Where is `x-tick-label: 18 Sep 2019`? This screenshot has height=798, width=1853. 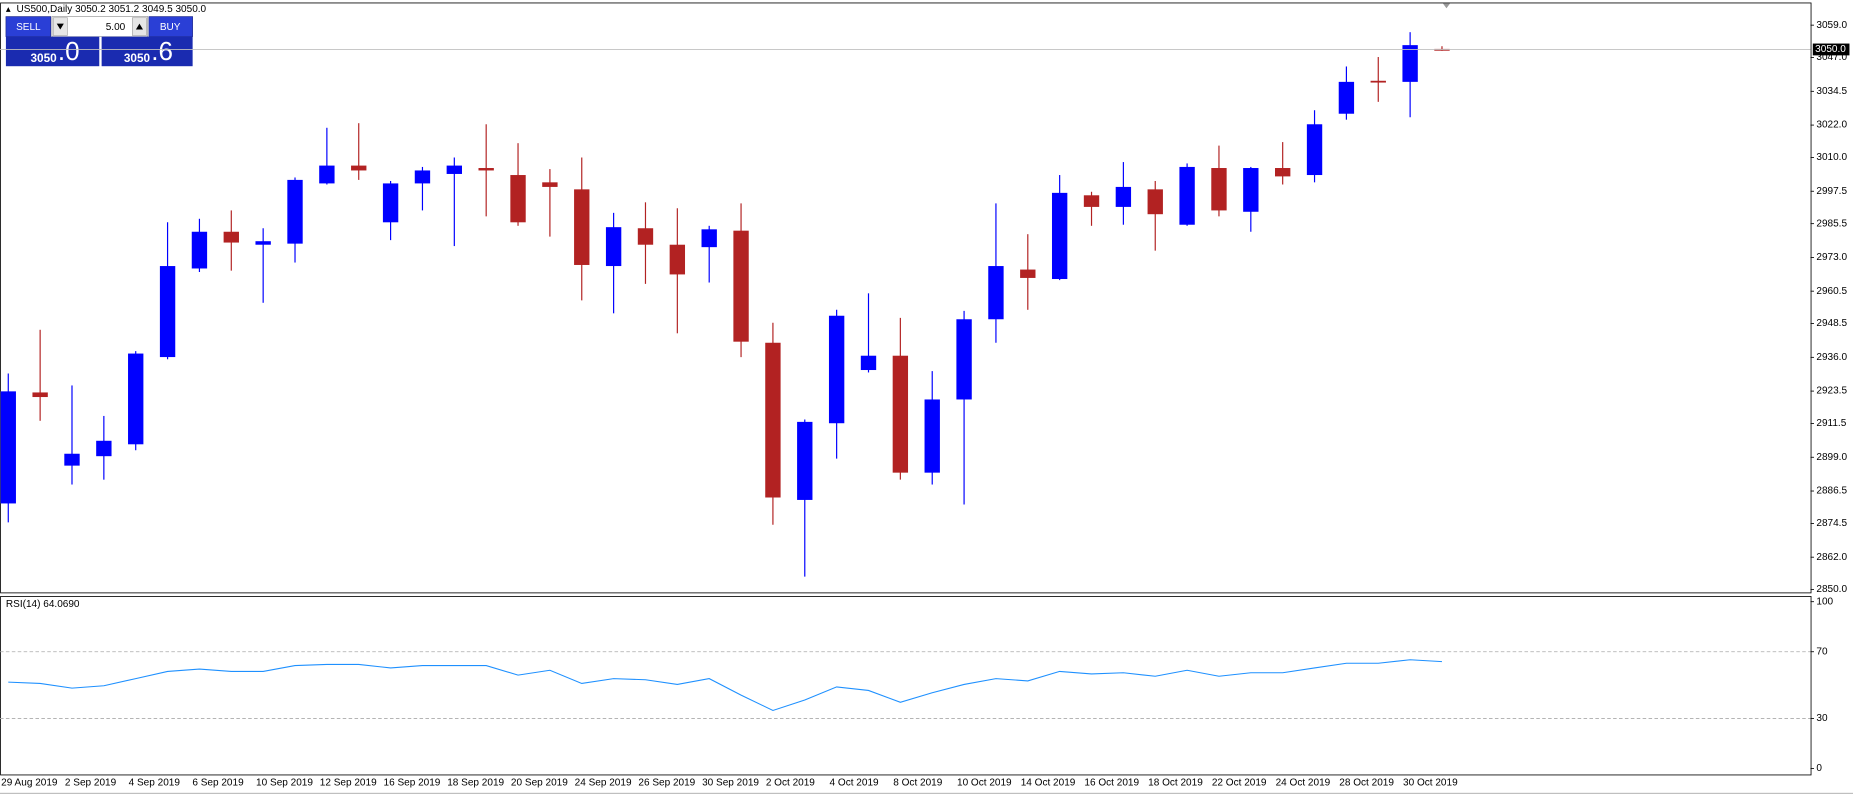 x-tick-label: 18 Sep 2019 is located at coordinates (475, 782).